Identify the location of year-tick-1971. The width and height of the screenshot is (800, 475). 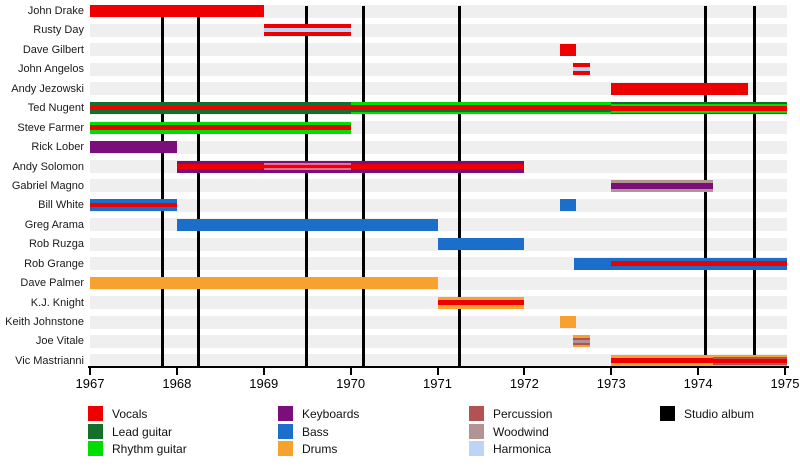
(437, 371).